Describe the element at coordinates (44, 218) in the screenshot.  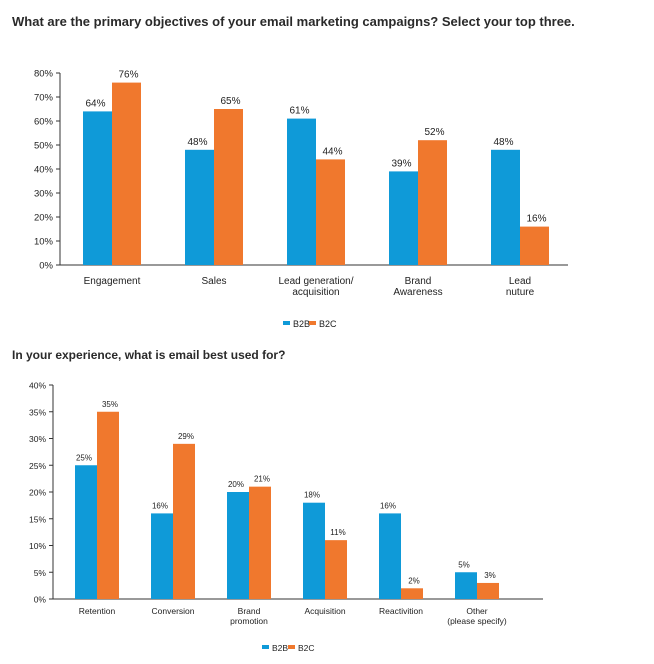
I see `c1-y-tick-label: 20%` at that location.